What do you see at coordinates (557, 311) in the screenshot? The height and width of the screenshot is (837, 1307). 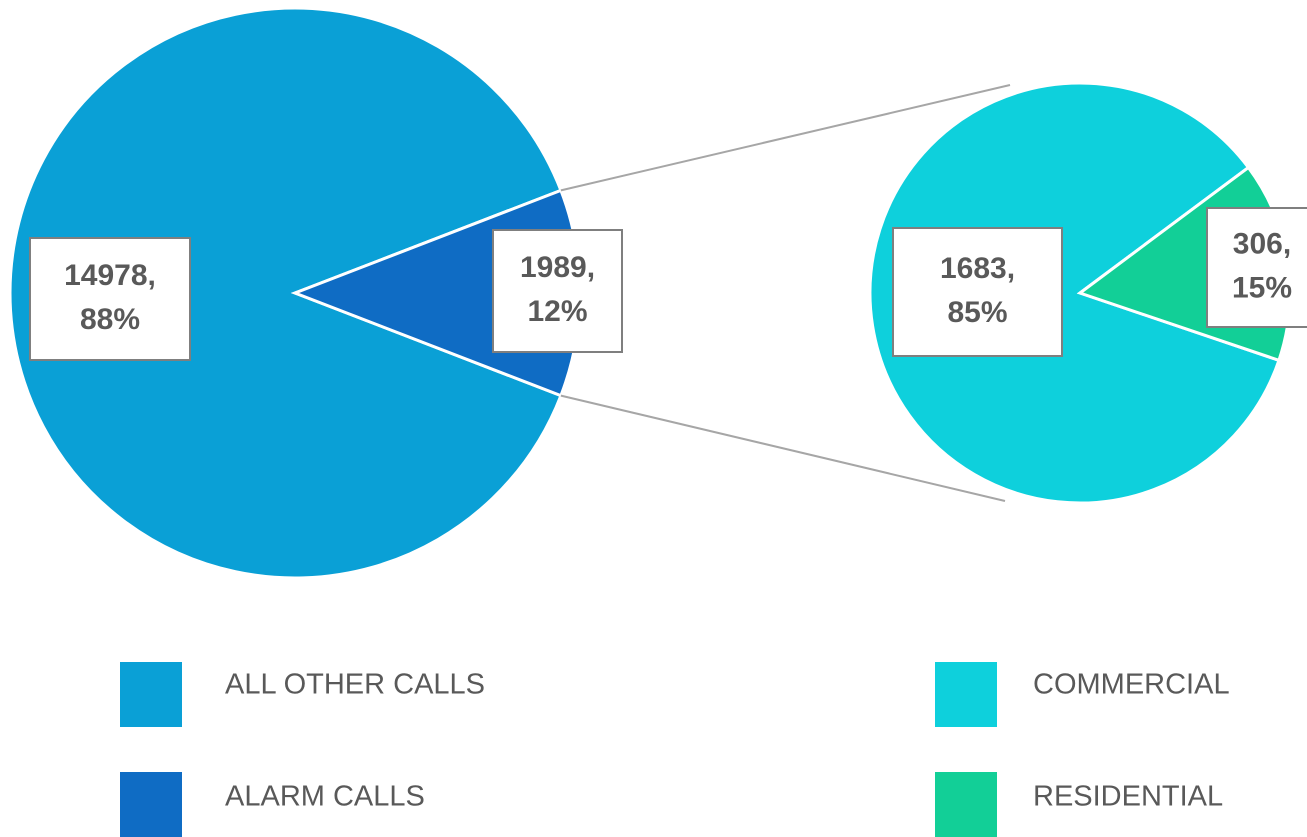 I see `value-label: 12%` at bounding box center [557, 311].